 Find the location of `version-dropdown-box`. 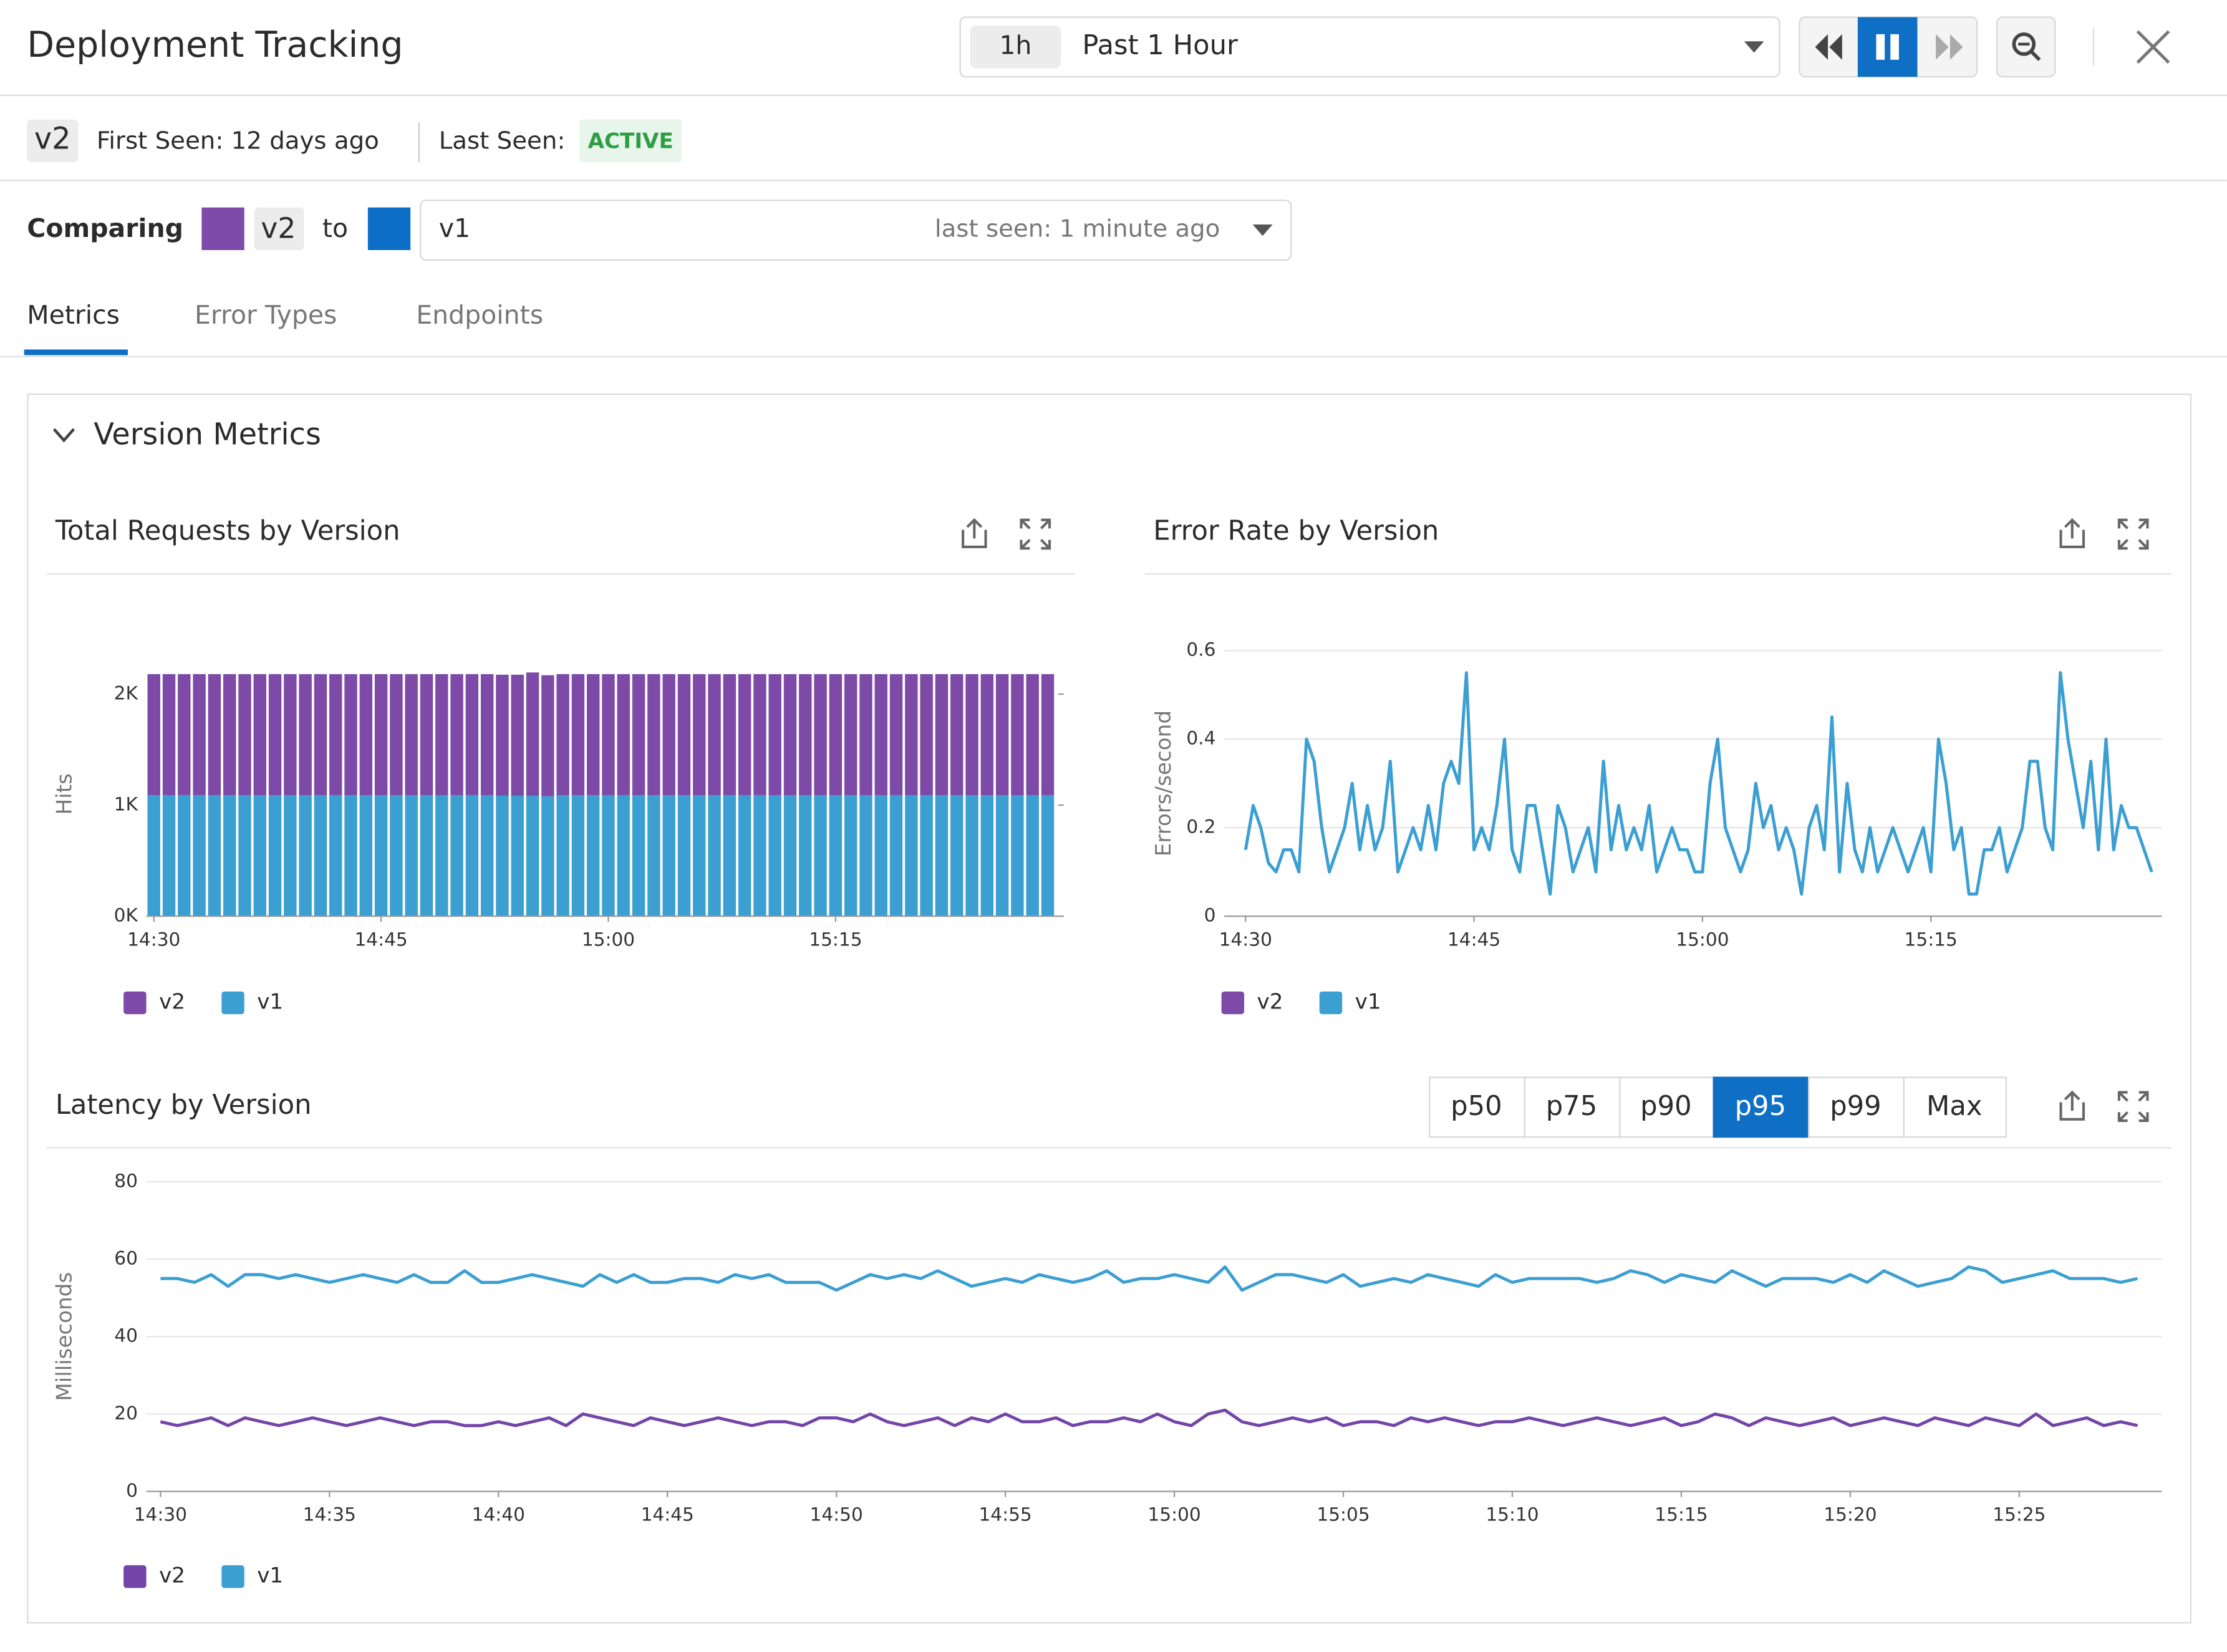

version-dropdown-box is located at coordinates (855, 230).